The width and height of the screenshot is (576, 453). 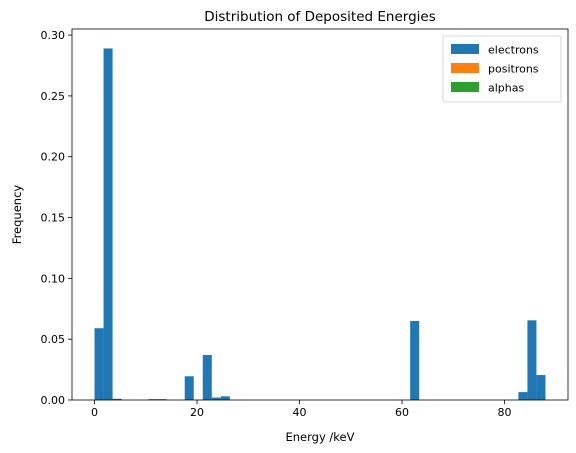 I want to click on x-tick-label: 60, so click(x=402, y=412).